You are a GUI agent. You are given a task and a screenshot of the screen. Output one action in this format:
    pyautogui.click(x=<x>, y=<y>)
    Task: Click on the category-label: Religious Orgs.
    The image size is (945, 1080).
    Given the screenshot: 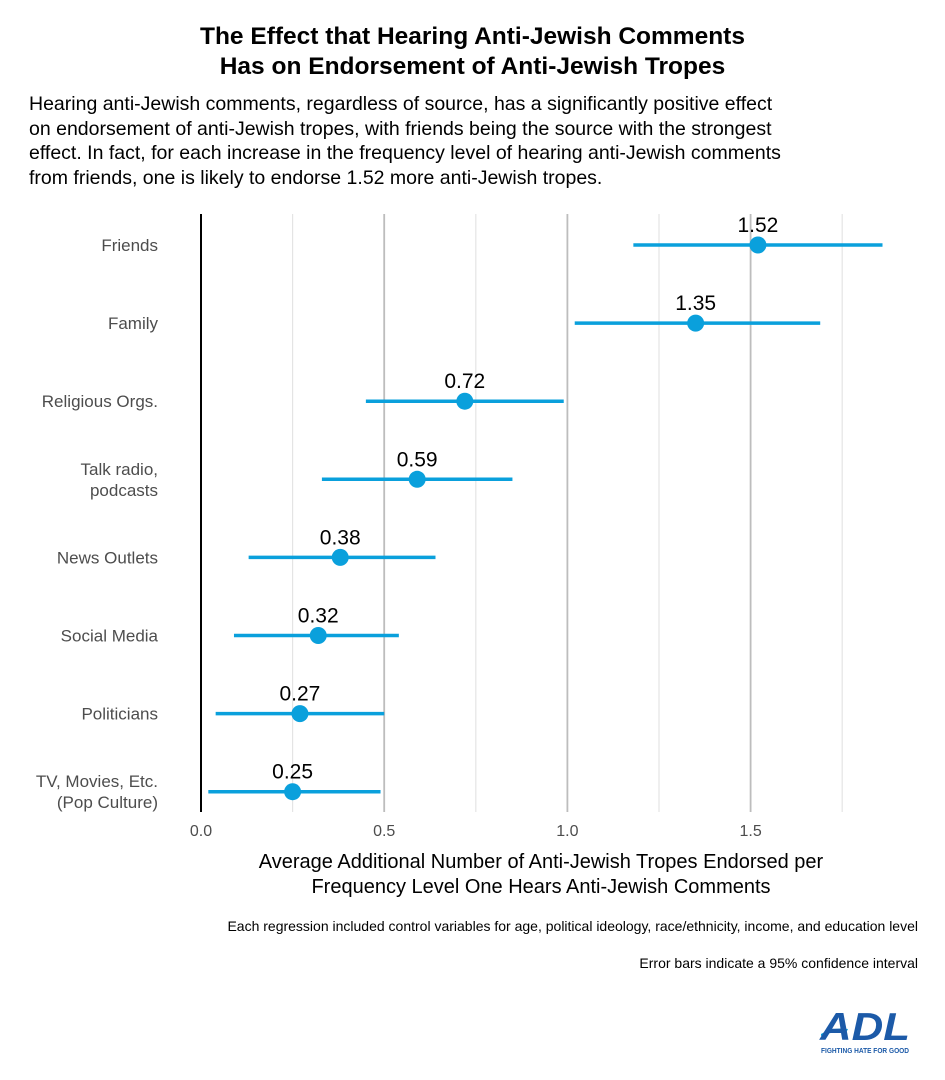 What is the action you would take?
    pyautogui.click(x=100, y=401)
    